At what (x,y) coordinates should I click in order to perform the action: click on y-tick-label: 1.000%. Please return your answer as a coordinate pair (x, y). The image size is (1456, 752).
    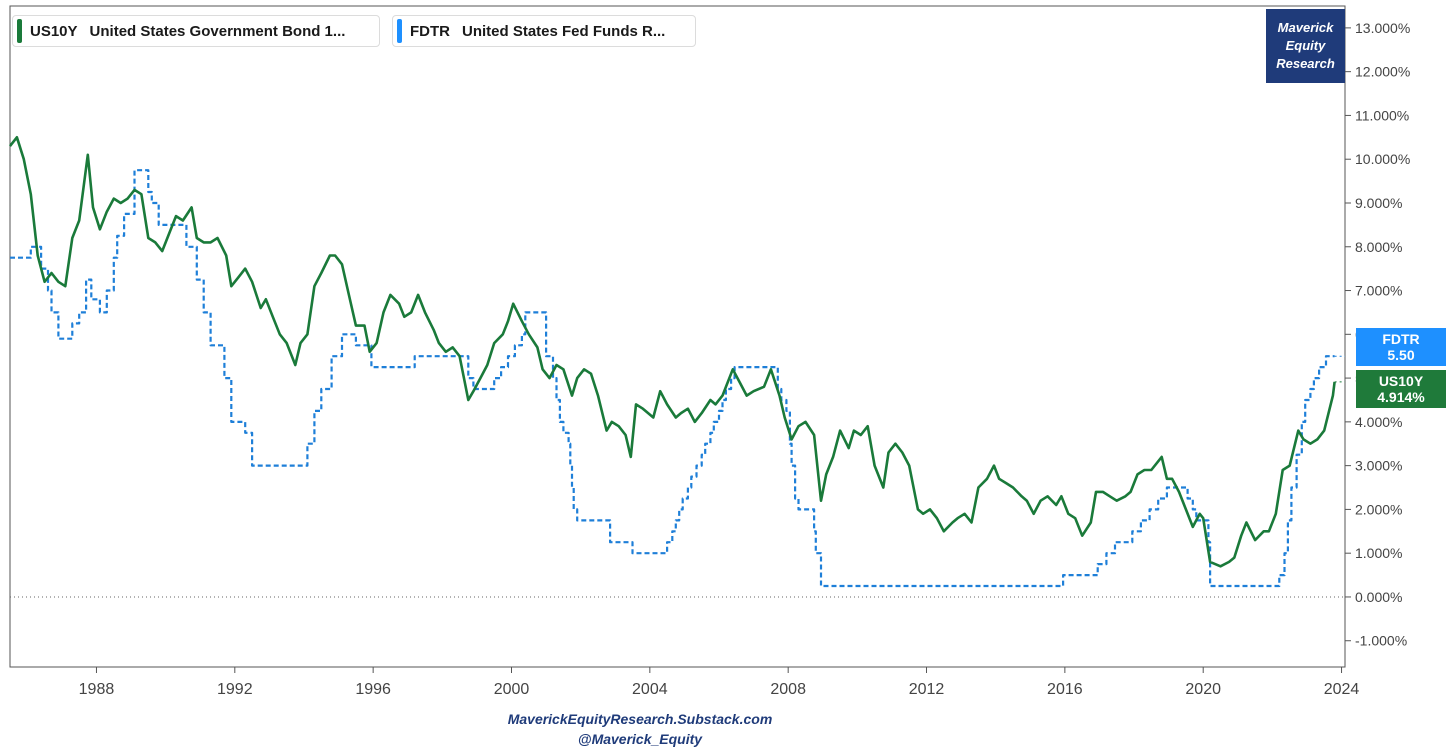
    Looking at the image, I should click on (1378, 553).